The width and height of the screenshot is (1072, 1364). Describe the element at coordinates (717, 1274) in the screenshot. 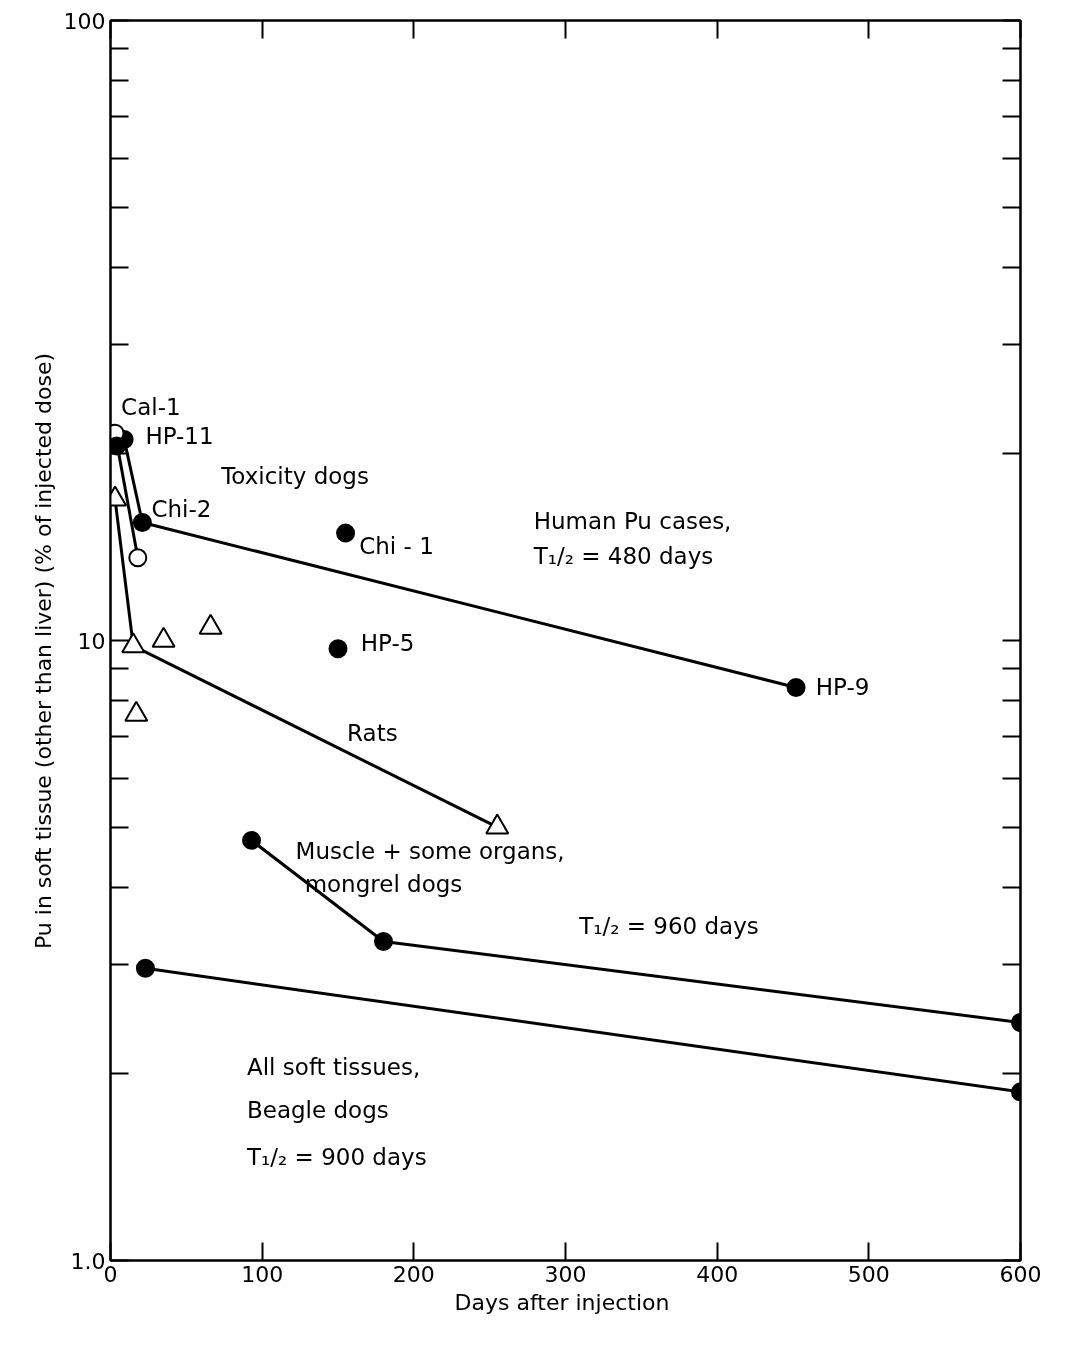

I see `x-tick-label: 400` at that location.